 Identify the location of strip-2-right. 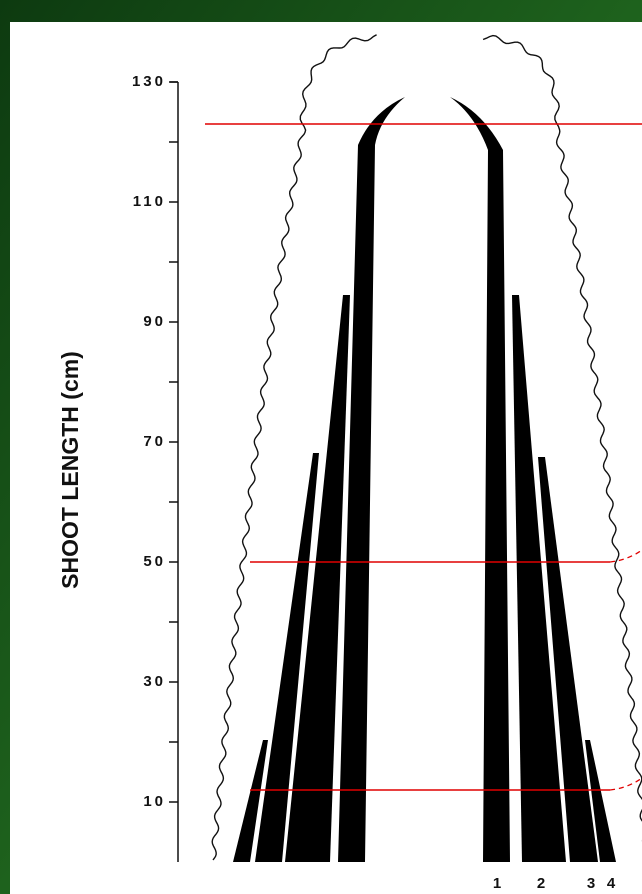
(539, 578).